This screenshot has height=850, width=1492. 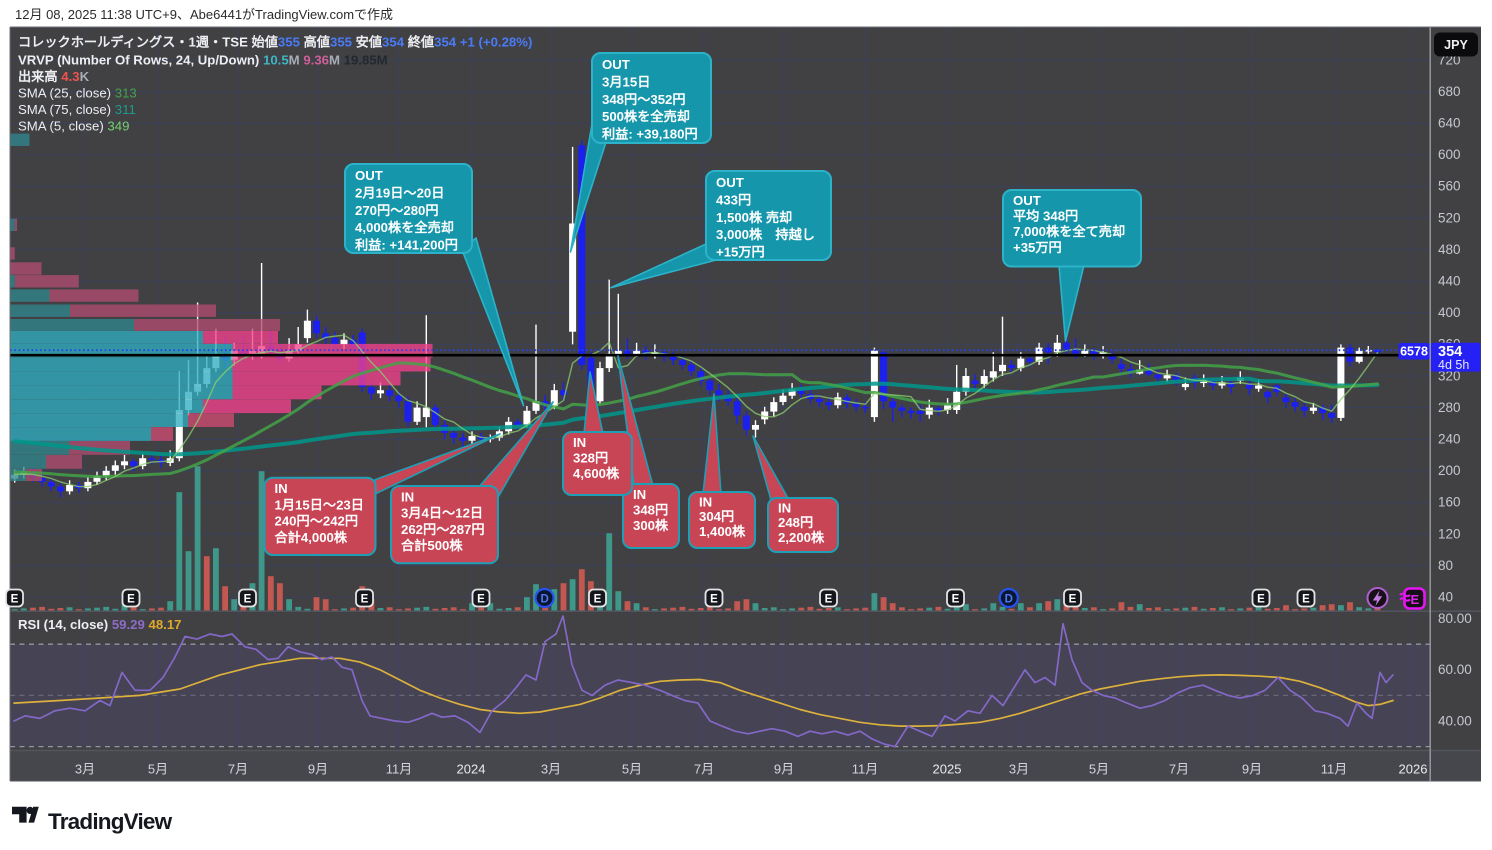 I want to click on svg-text: 328円, so click(x=590, y=458).